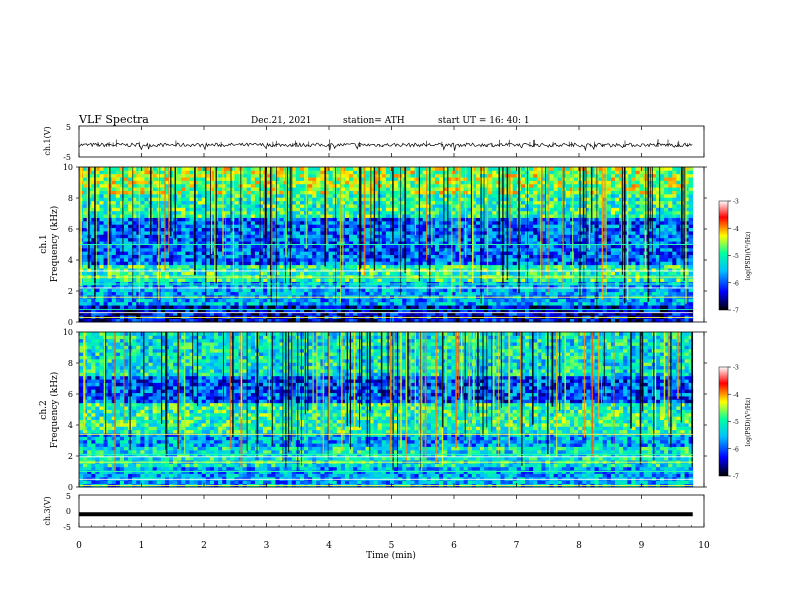 Image resolution: width=792 pixels, height=612 pixels. Describe the element at coordinates (374, 121) in the screenshot. I see `station-label: station= ATH` at that location.